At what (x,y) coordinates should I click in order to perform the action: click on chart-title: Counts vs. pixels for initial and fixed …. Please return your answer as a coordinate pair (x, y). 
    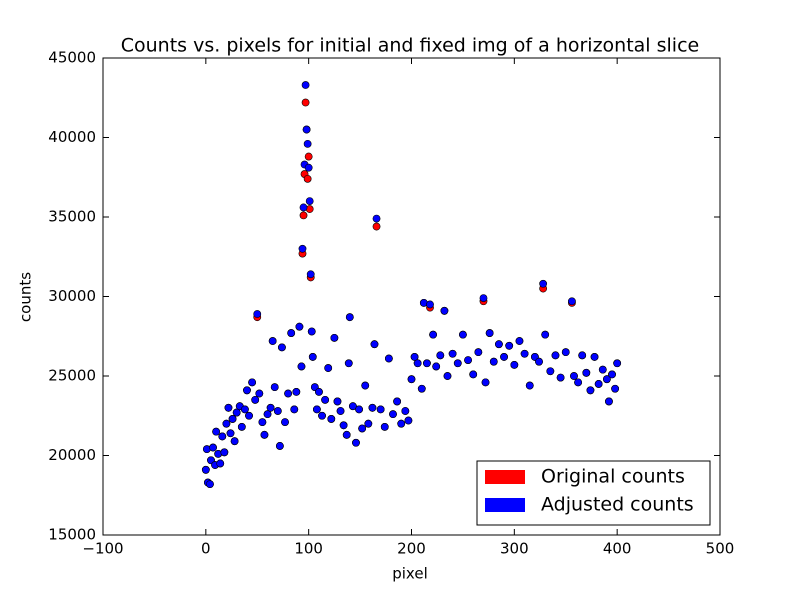
    Looking at the image, I should click on (410, 46).